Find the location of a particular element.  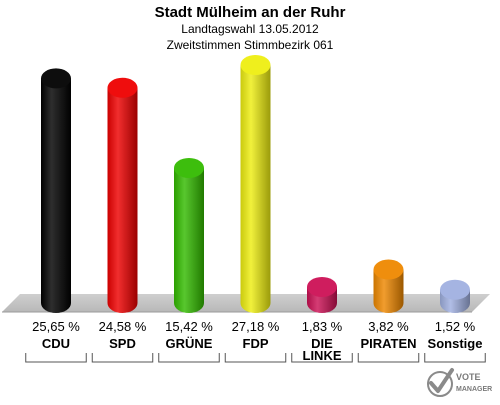

bar-cdu is located at coordinates (56, 190).